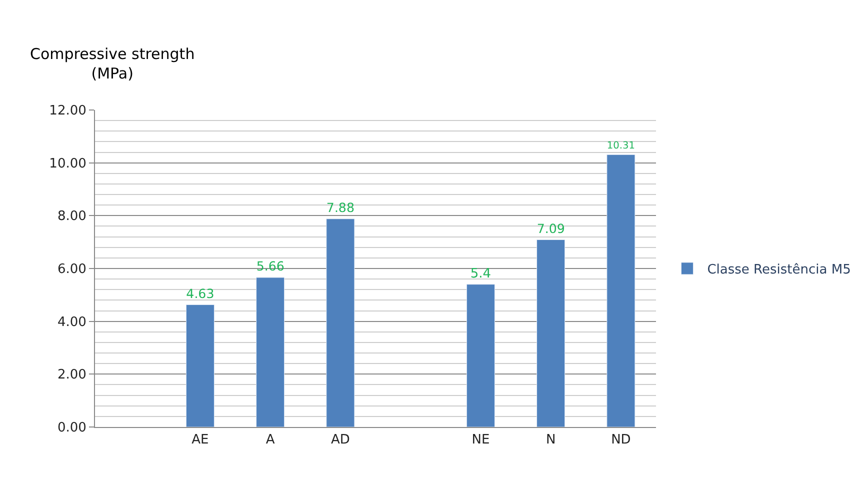 This screenshot has width=868, height=482. I want to click on y-tick-label: 0.00, so click(71, 428).